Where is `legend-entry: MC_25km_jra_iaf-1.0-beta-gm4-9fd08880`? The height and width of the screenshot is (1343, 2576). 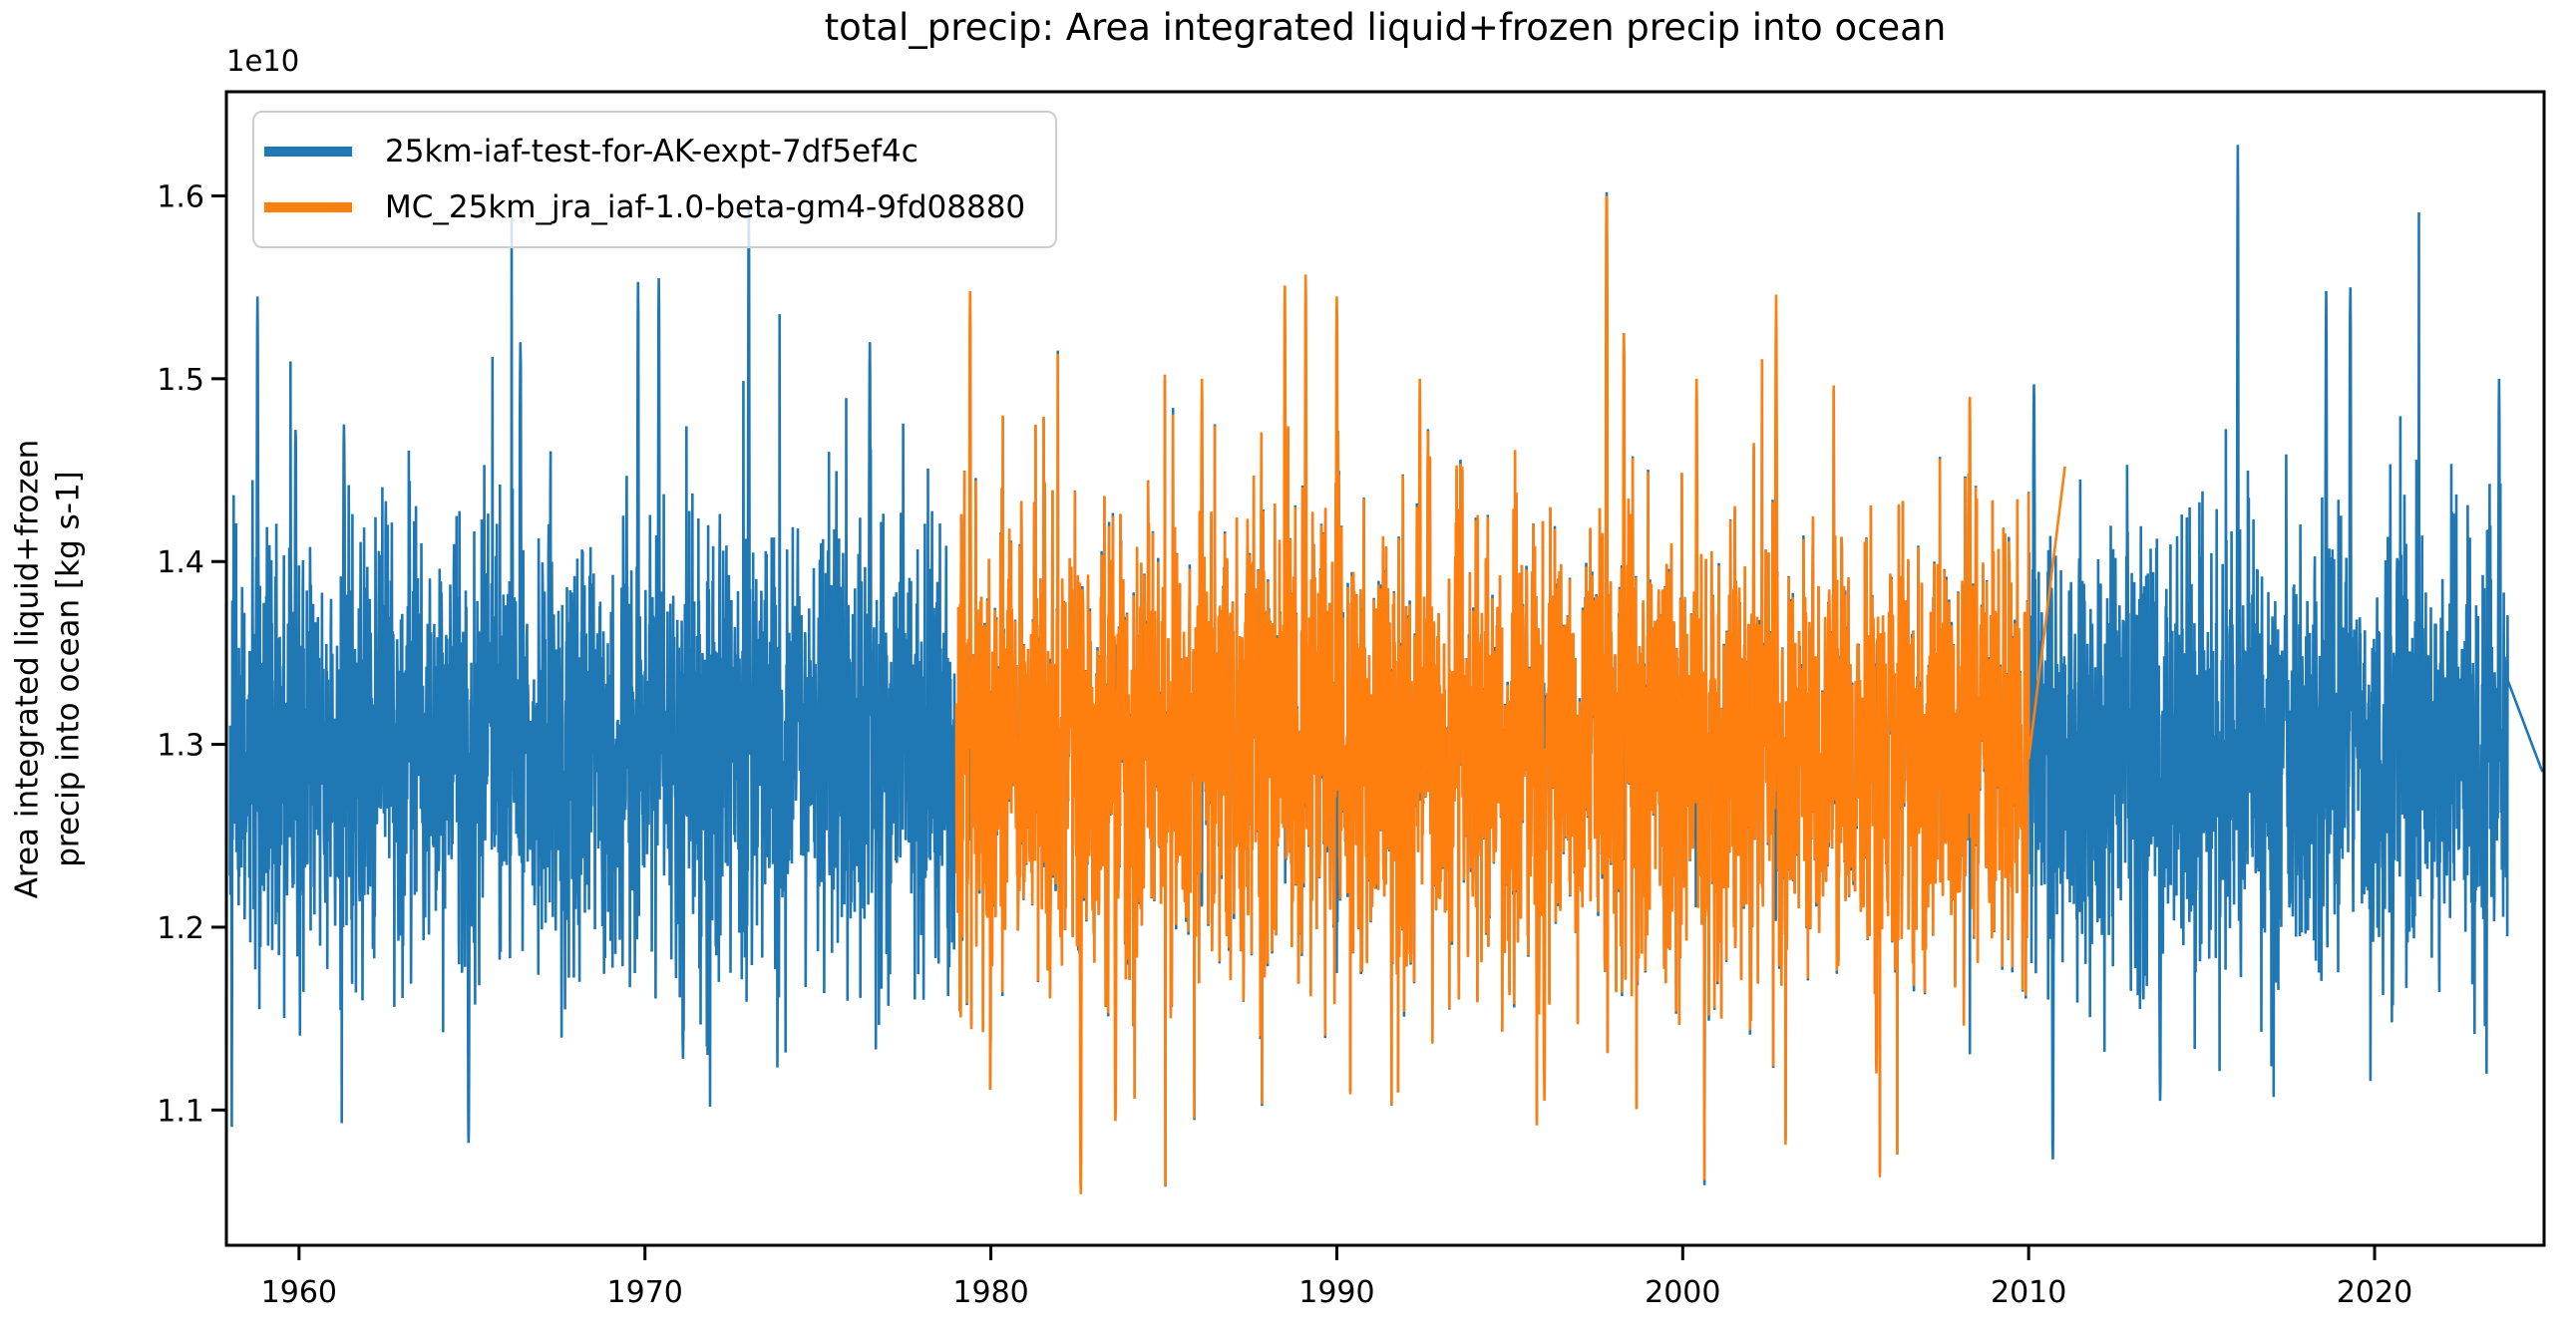 legend-entry: MC_25km_jra_iaf-1.0-beta-gm4-9fd08880 is located at coordinates (645, 207).